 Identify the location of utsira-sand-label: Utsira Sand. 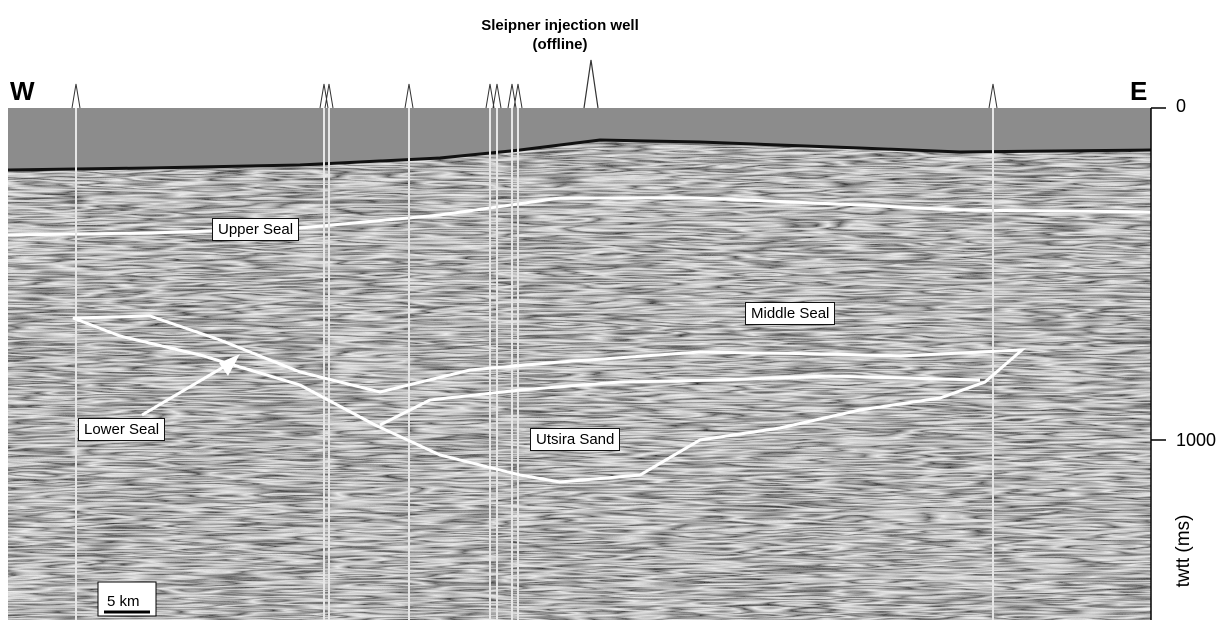
(575, 439).